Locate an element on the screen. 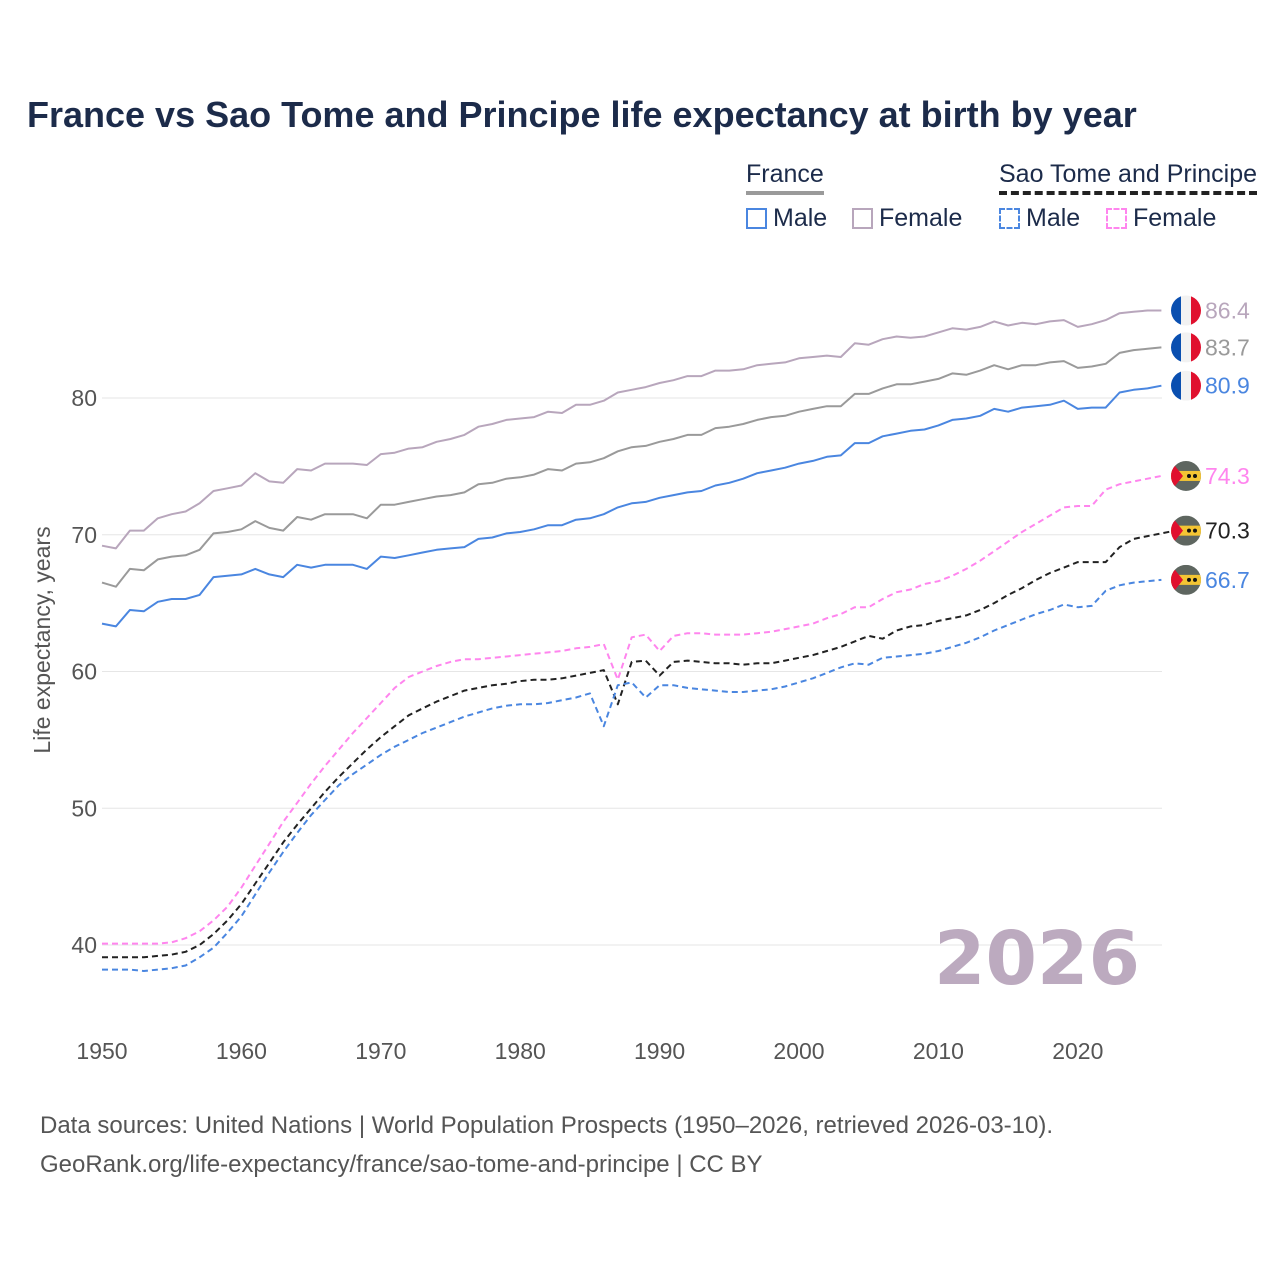 This screenshot has width=1280, height=1280. end-value-label: 86.4 is located at coordinates (1227, 310).